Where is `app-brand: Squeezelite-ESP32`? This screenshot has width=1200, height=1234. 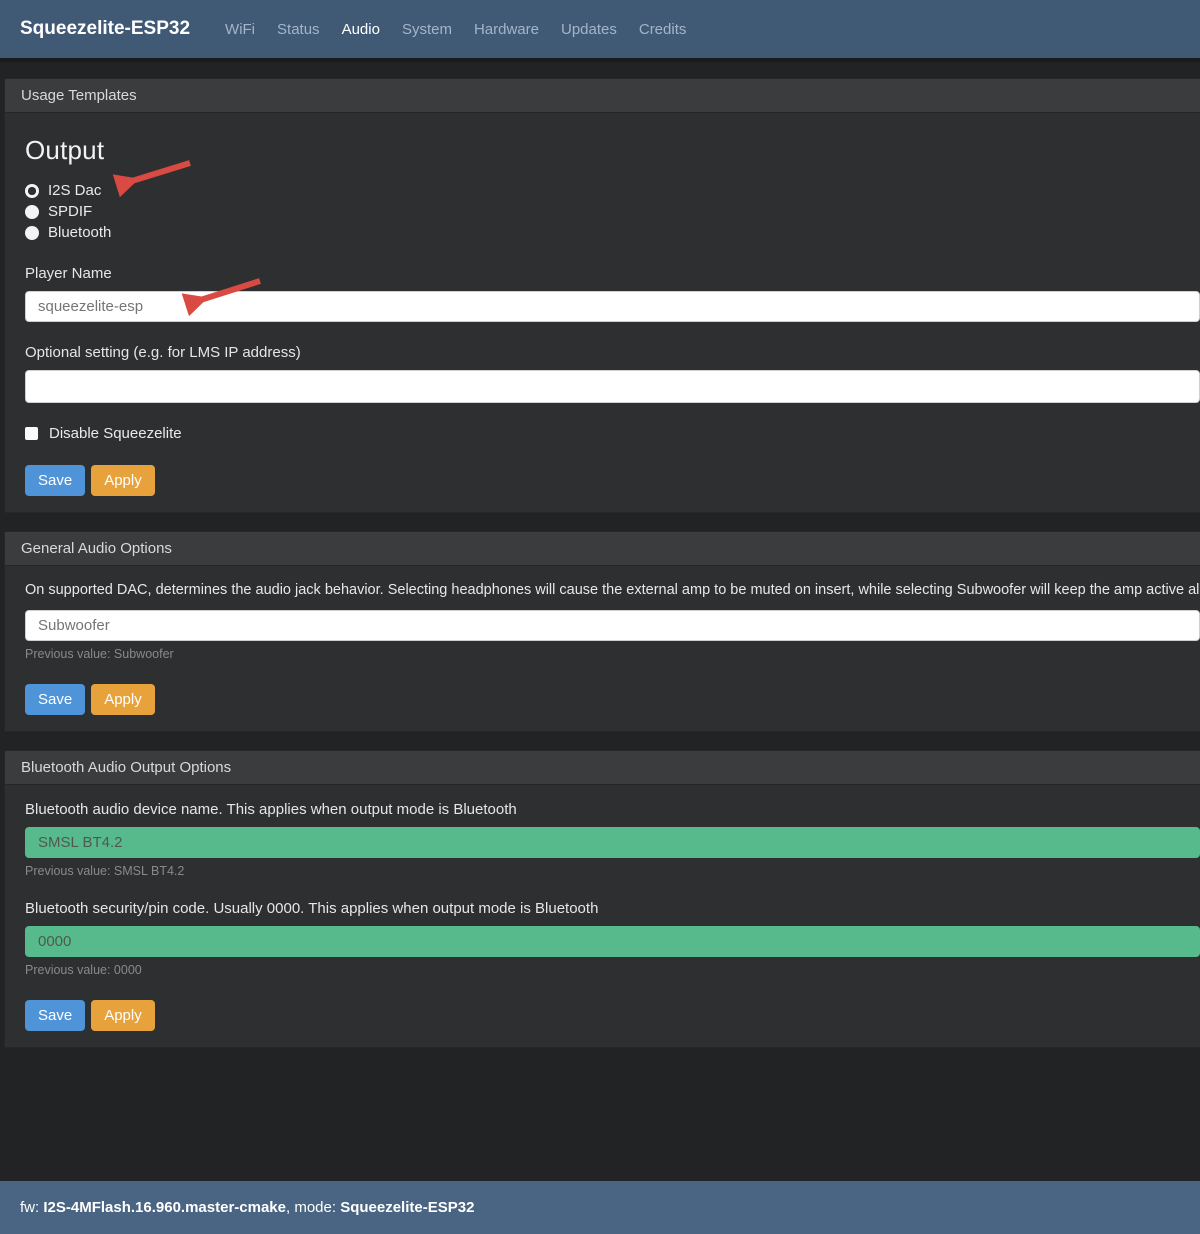
app-brand: Squeezelite-ESP32 is located at coordinates (105, 28).